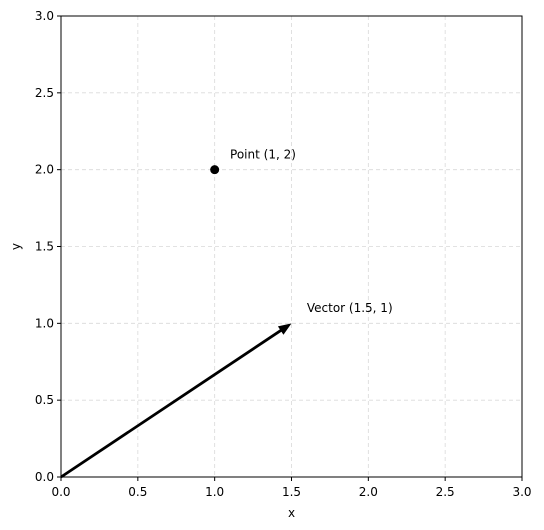  Describe the element at coordinates (137, 492) in the screenshot. I see `x-tick-label: 0.5` at that location.